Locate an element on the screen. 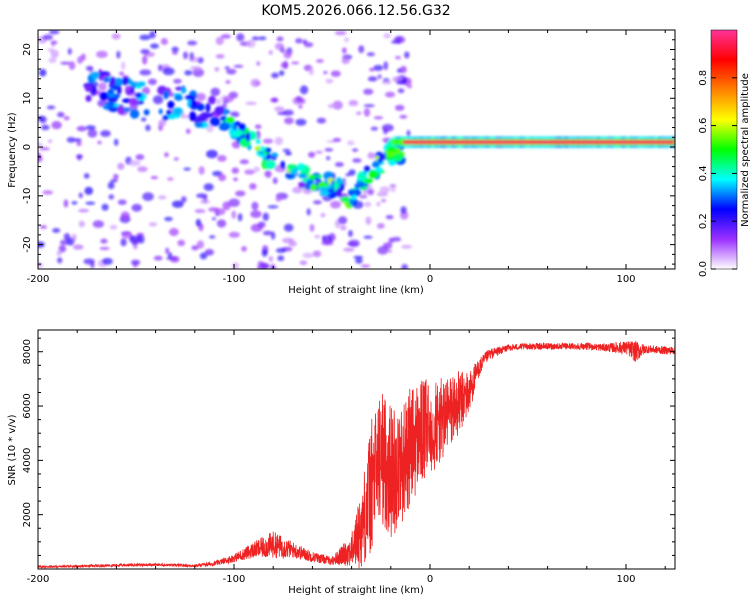 This screenshot has height=600, width=750. colorbar-tick-label: 0.2 is located at coordinates (703, 221).